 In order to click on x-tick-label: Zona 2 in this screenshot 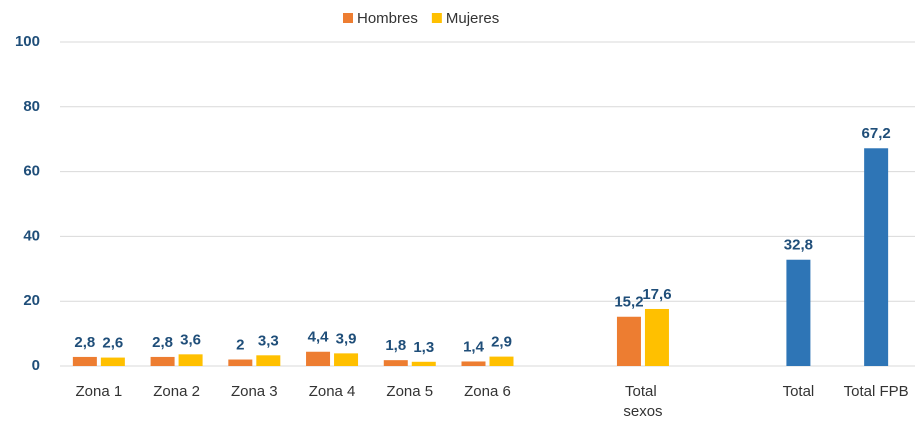, I will do `click(176, 391)`.